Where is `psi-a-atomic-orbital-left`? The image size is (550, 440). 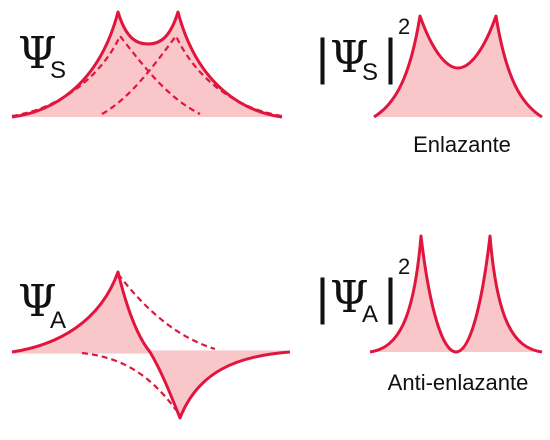 psi-a-atomic-orbital-left is located at coordinates (166, 312).